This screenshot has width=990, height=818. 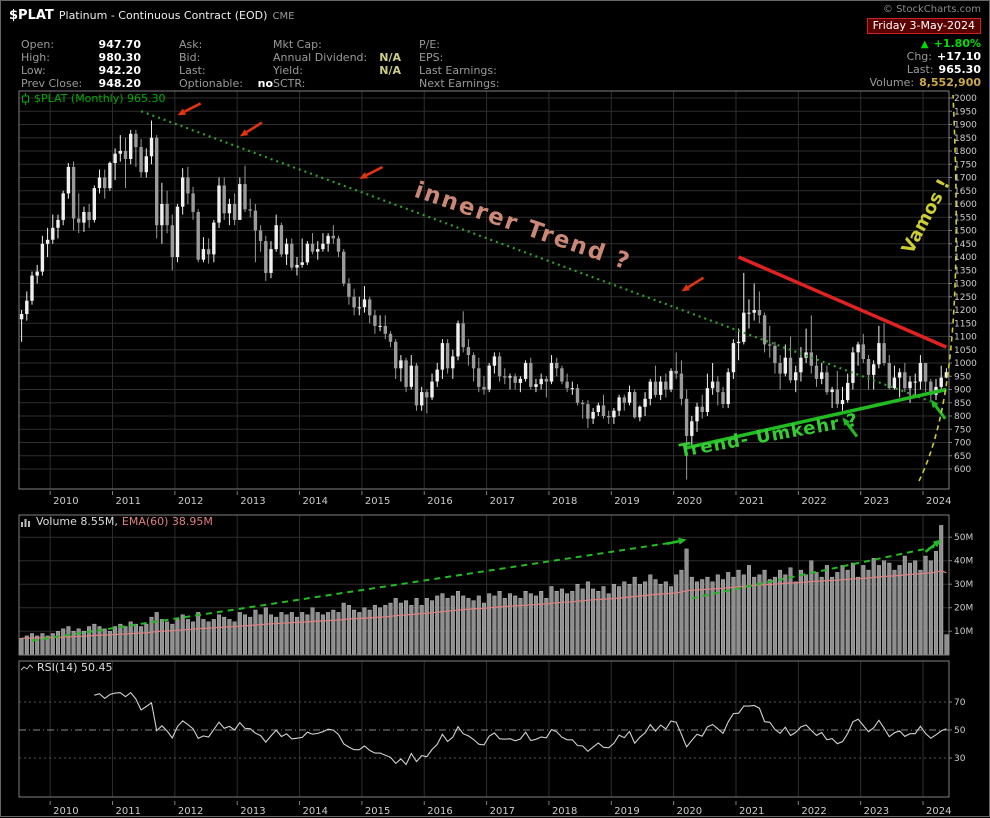 What do you see at coordinates (813, 501) in the screenshot?
I see `svg-text: 2022` at bounding box center [813, 501].